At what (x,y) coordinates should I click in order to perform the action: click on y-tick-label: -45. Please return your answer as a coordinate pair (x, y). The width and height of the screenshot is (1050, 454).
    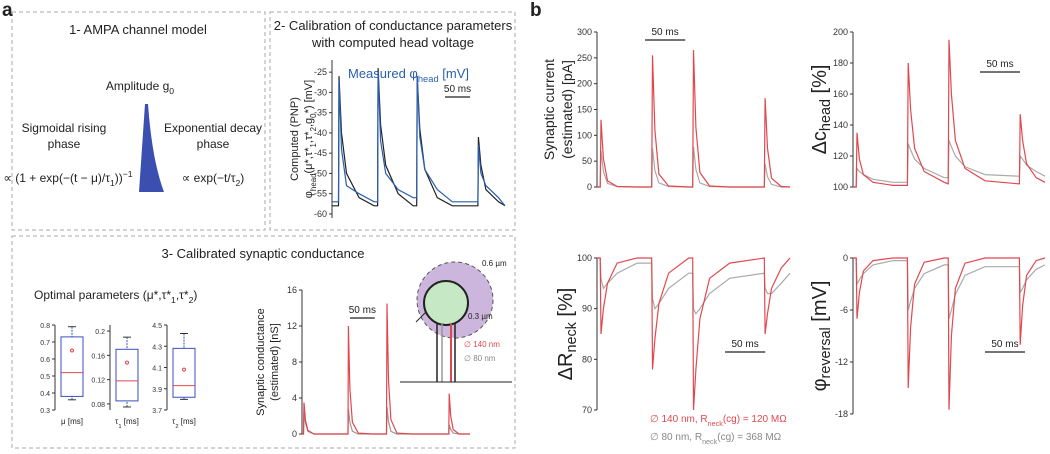
    Looking at the image, I should click on (320, 153).